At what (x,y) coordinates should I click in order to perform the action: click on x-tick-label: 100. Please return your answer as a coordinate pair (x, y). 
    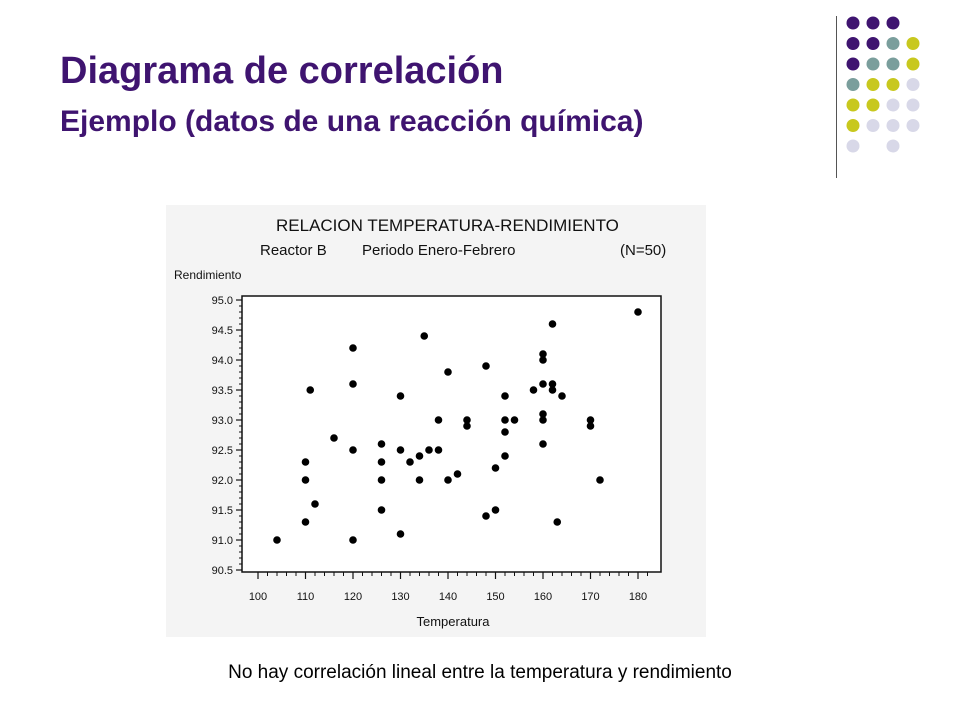
    Looking at the image, I should click on (258, 597).